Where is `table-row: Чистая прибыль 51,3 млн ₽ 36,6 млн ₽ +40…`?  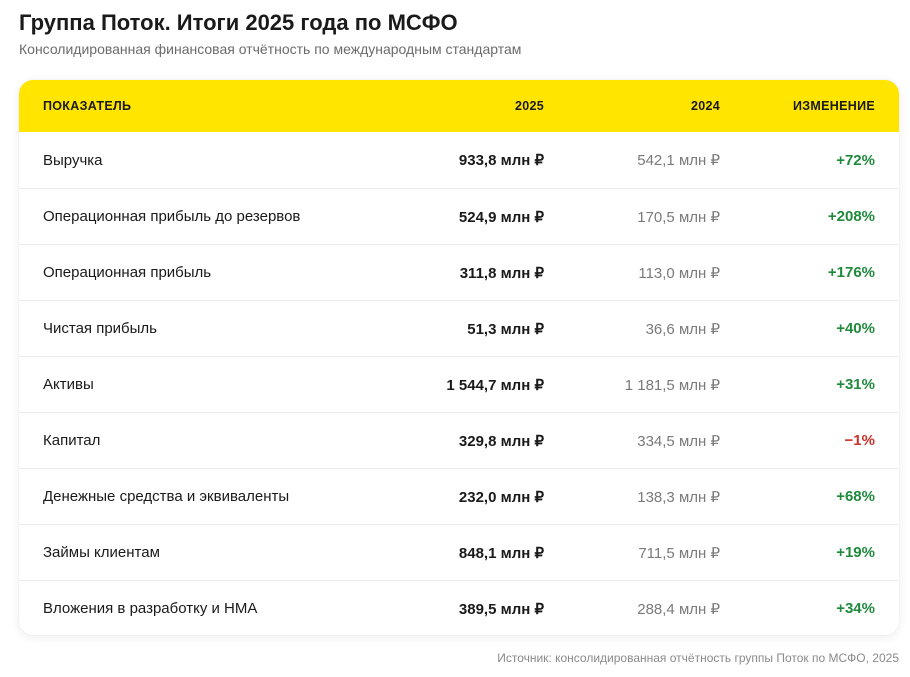
table-row: Чистая прибыль 51,3 млн ₽ 36,6 млн ₽ +40… is located at coordinates (459, 328).